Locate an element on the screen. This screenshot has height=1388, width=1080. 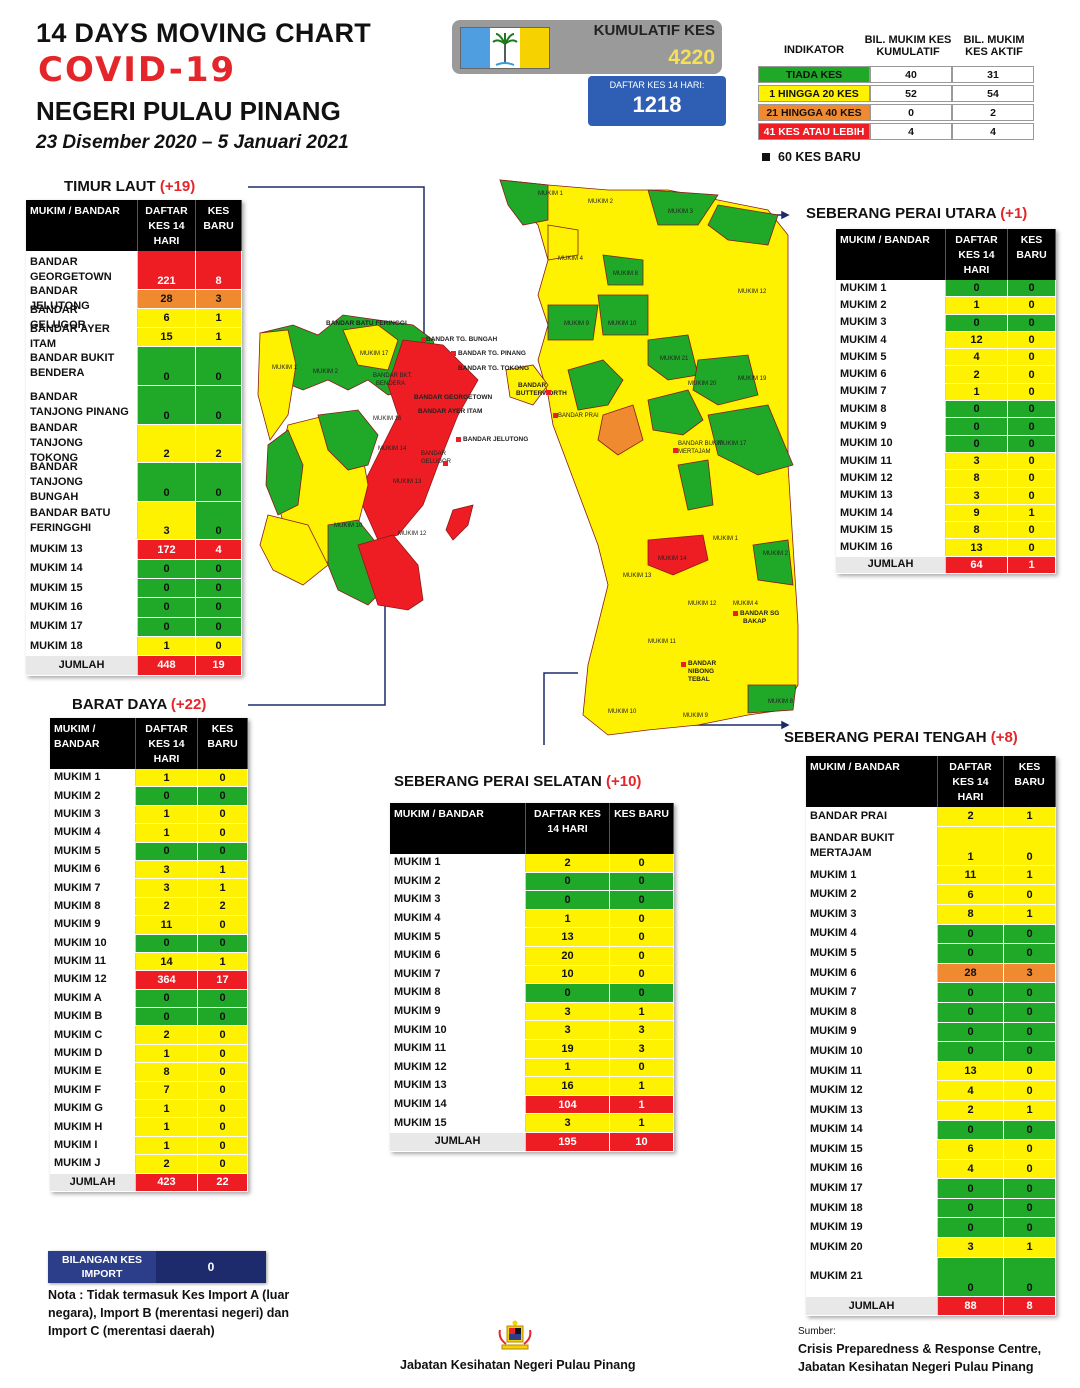
table-row: MUKIM 14 104 1 is located at coordinates (532, 1105).